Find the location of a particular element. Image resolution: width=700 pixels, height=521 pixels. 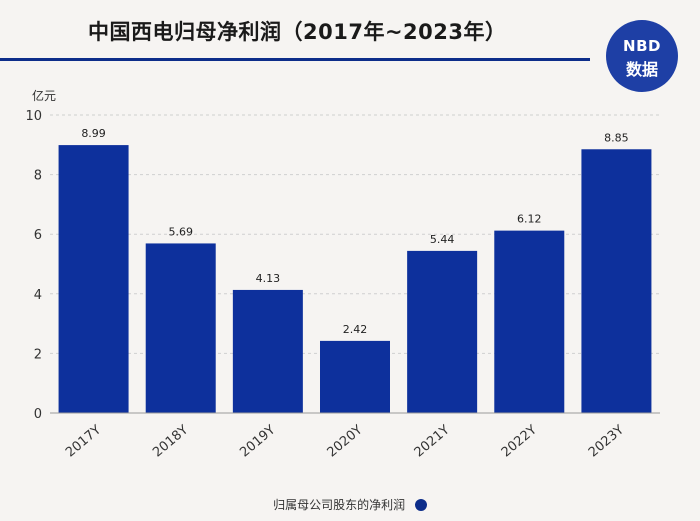

nbd-logo-icon: NBD 数据 is located at coordinates (642, 56).